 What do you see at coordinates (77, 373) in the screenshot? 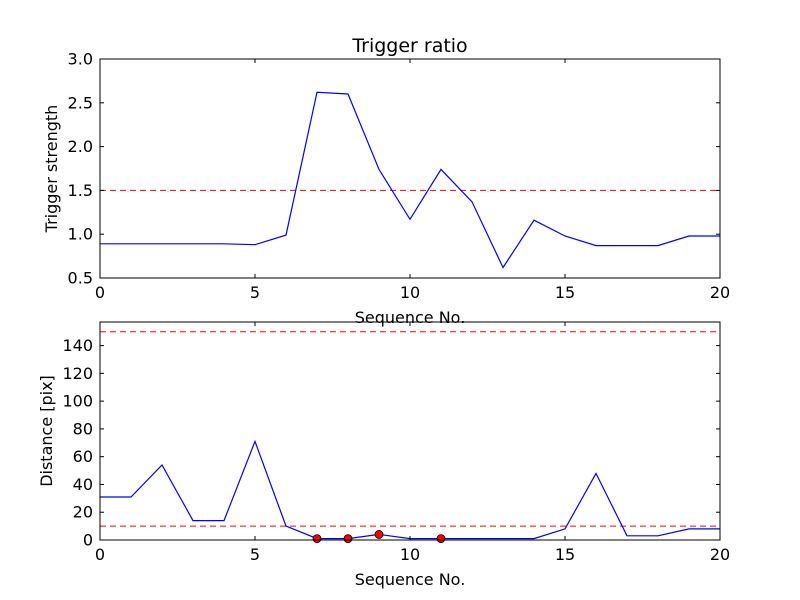
I see `y-tick-label: 120` at bounding box center [77, 373].